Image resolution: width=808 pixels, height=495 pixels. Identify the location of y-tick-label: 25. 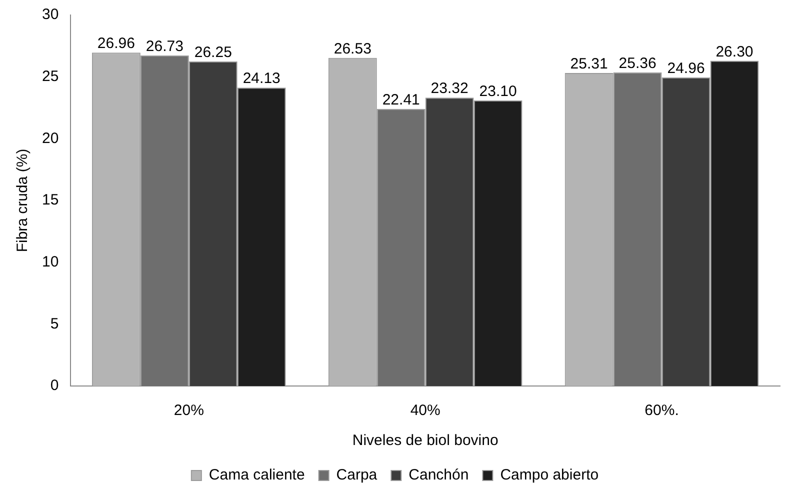
(50, 76).